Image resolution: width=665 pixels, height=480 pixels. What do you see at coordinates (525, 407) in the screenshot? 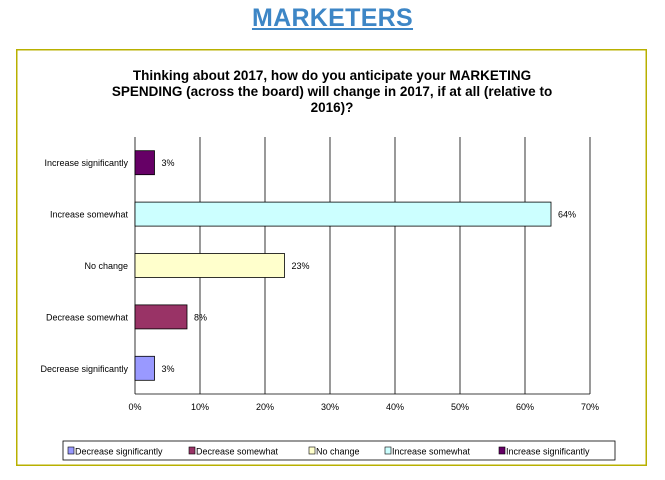
I see `x-tick-label: 60%` at bounding box center [525, 407].